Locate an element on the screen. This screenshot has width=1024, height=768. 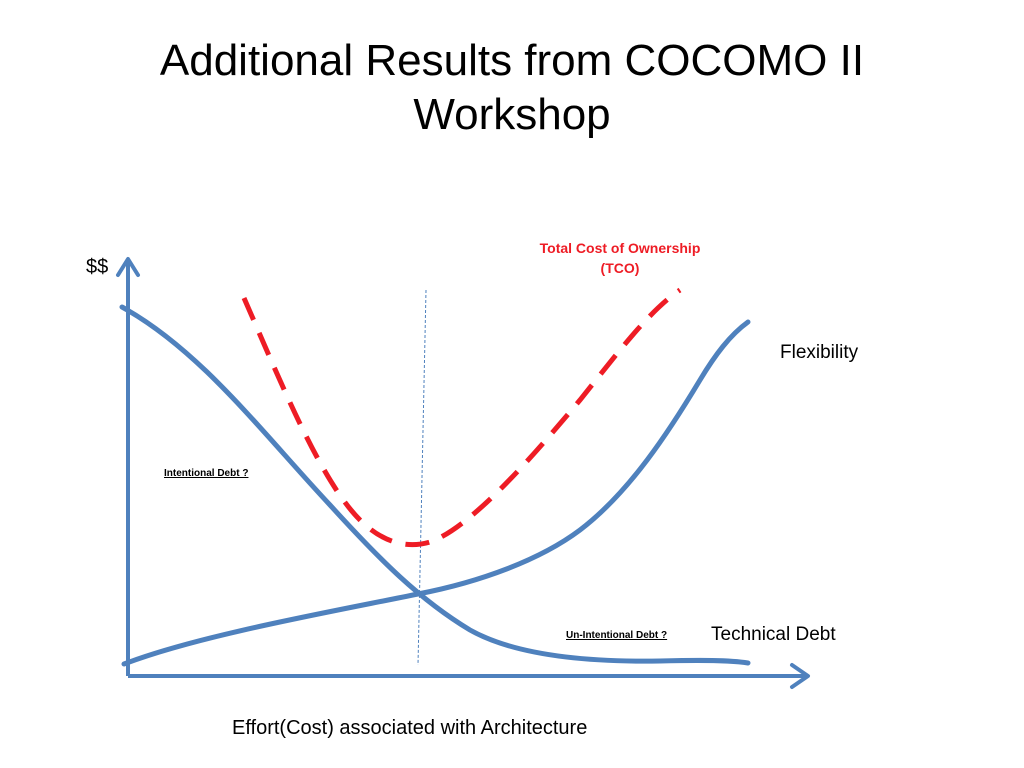
tco-label-line-2: (TCO) is located at coordinates (620, 268).